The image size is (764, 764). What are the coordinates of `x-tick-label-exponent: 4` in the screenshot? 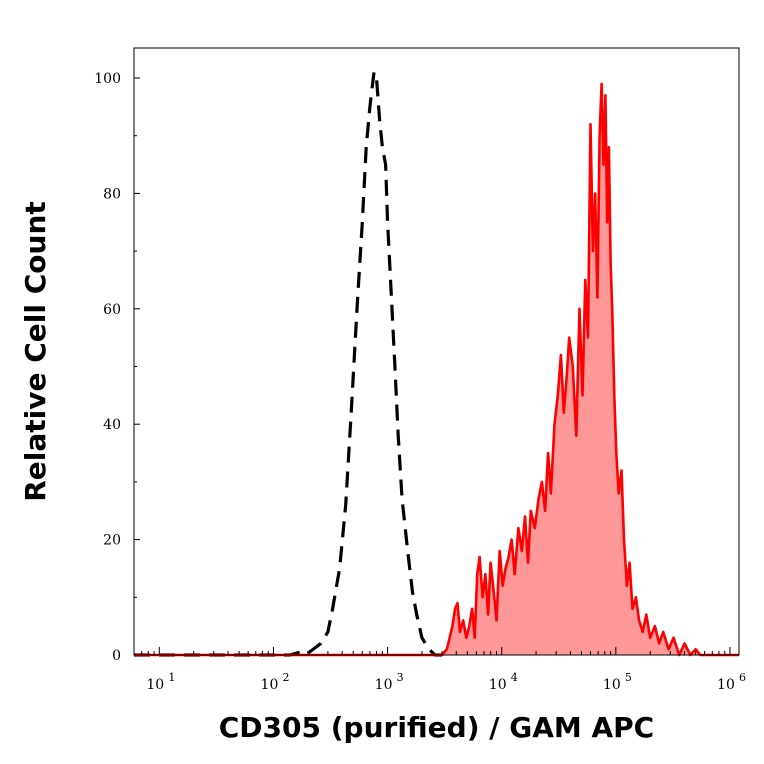 It's located at (514, 677).